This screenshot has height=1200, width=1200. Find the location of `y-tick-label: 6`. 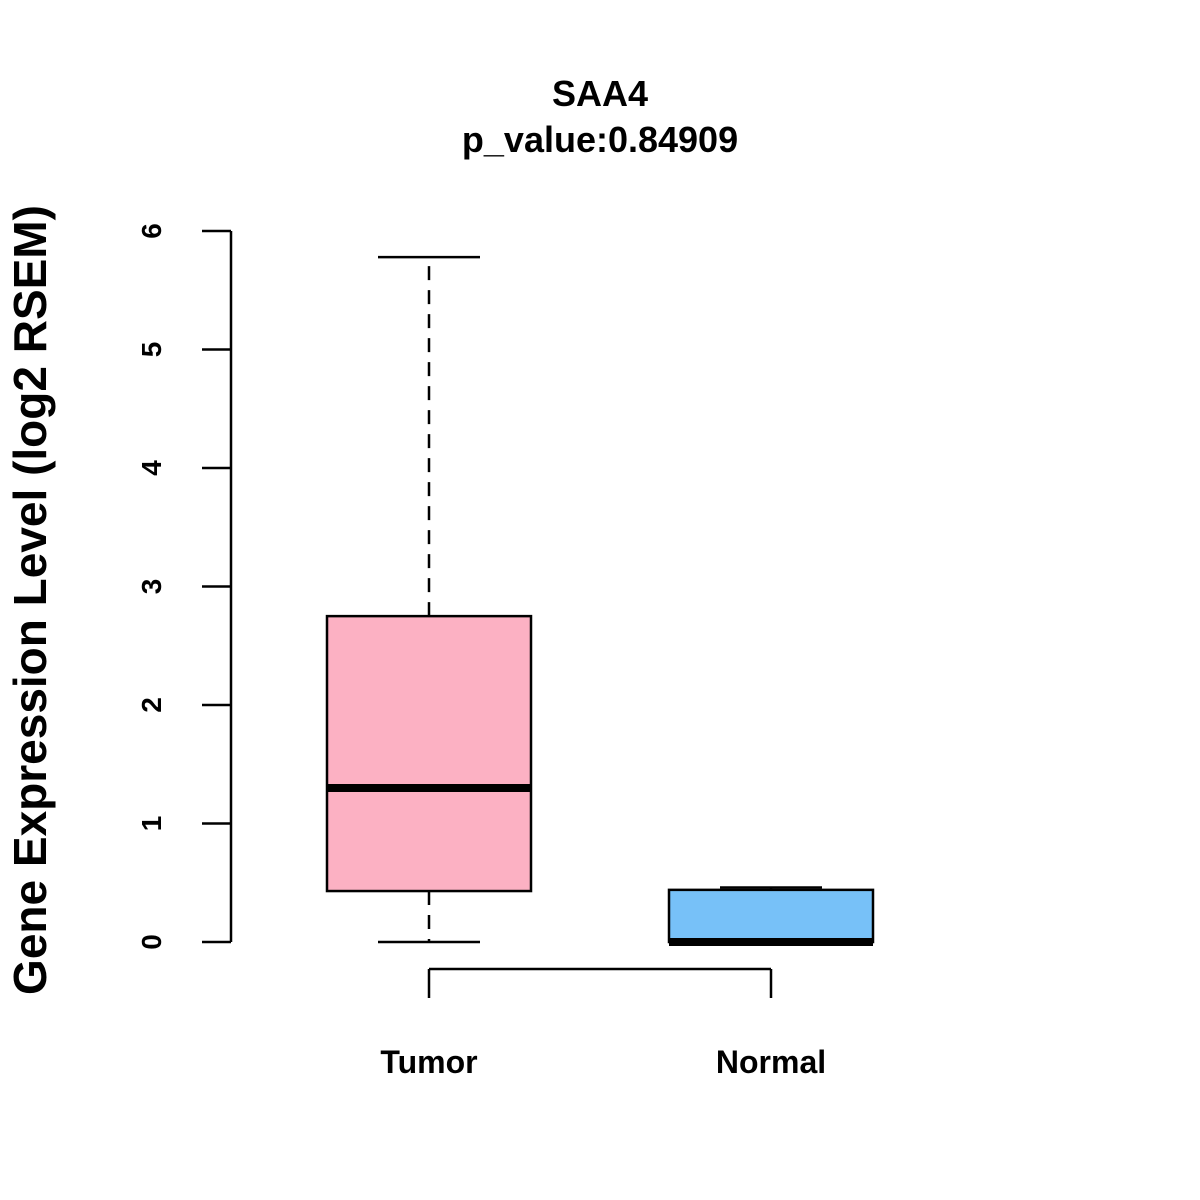

y-tick-label: 6 is located at coordinates (151, 231).